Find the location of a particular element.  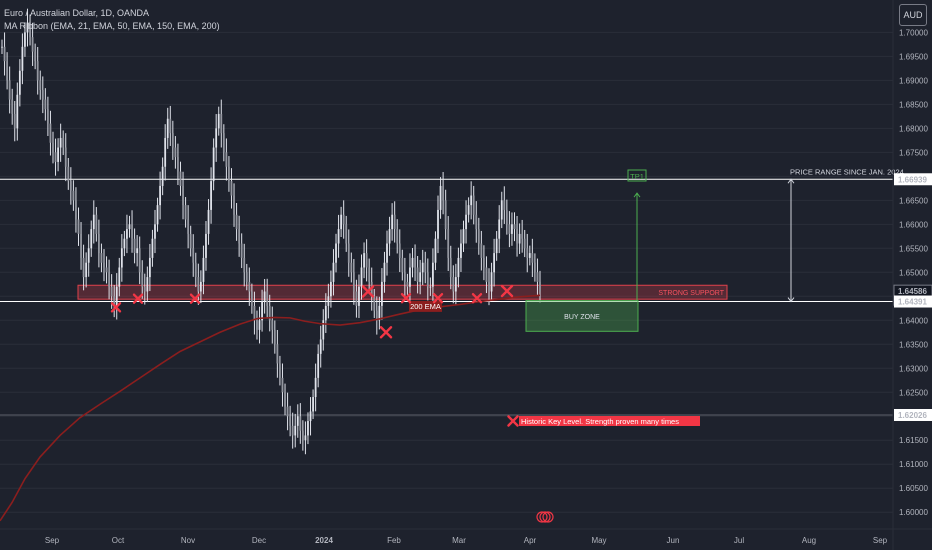

tp1-label: TP1 is located at coordinates (637, 176).